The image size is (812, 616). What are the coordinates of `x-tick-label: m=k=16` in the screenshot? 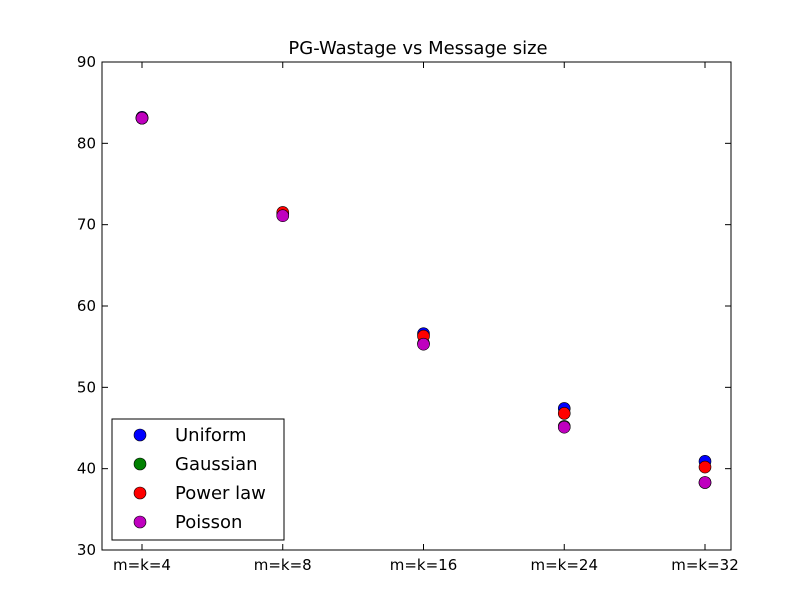 It's located at (424, 565).